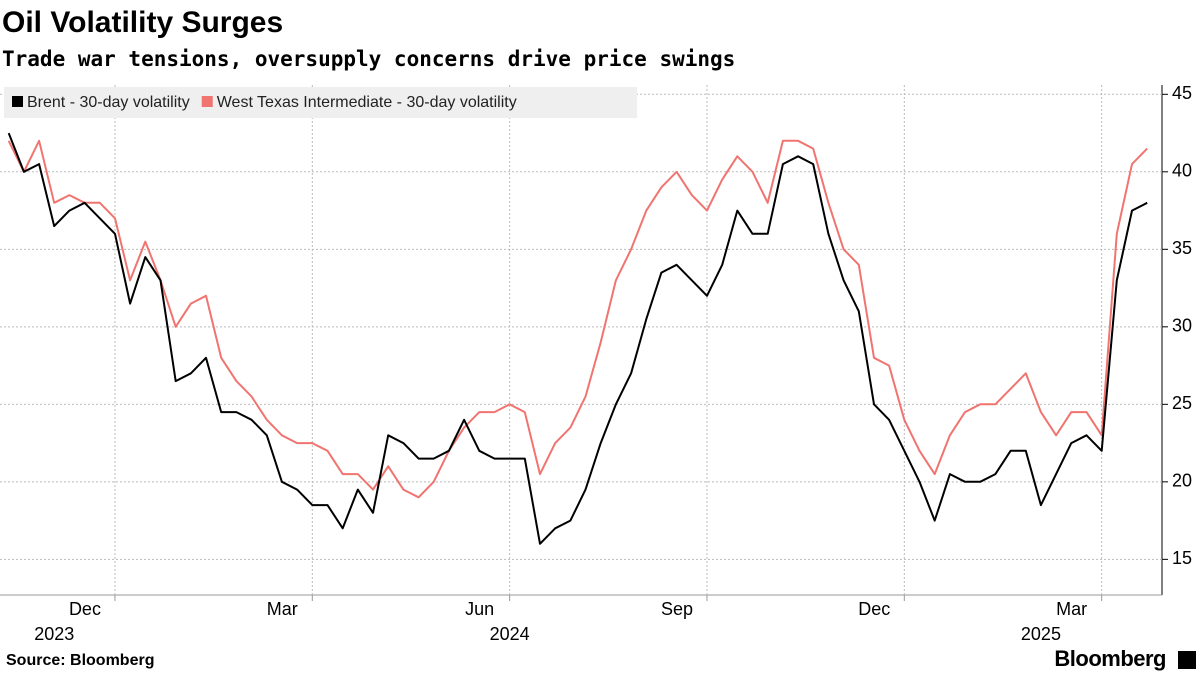  What do you see at coordinates (510, 634) in the screenshot?
I see `x-year-label: 2024` at bounding box center [510, 634].